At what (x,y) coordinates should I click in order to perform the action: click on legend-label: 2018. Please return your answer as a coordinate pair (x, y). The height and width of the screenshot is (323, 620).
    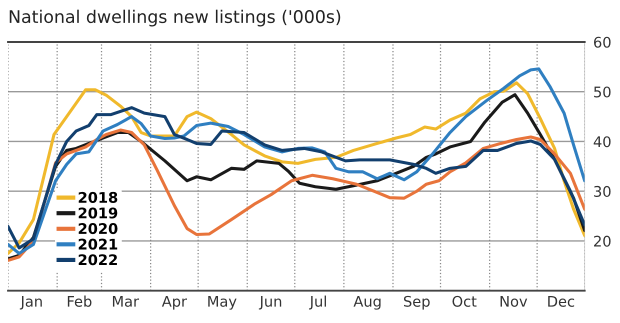
    Looking at the image, I should click on (98, 197).